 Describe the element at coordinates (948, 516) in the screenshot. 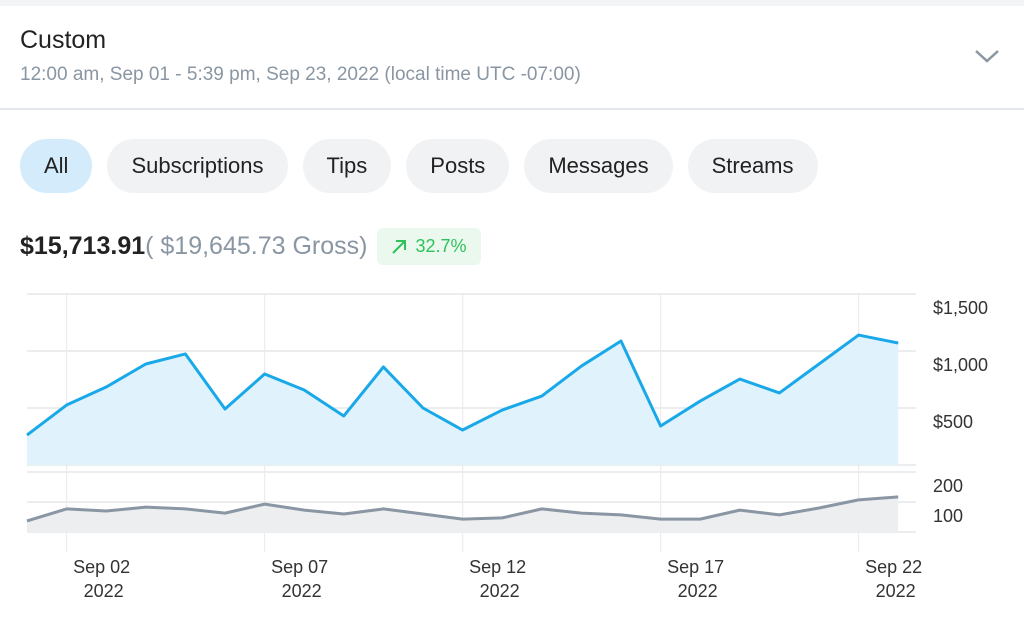

I see `y-tick-label: 100` at that location.